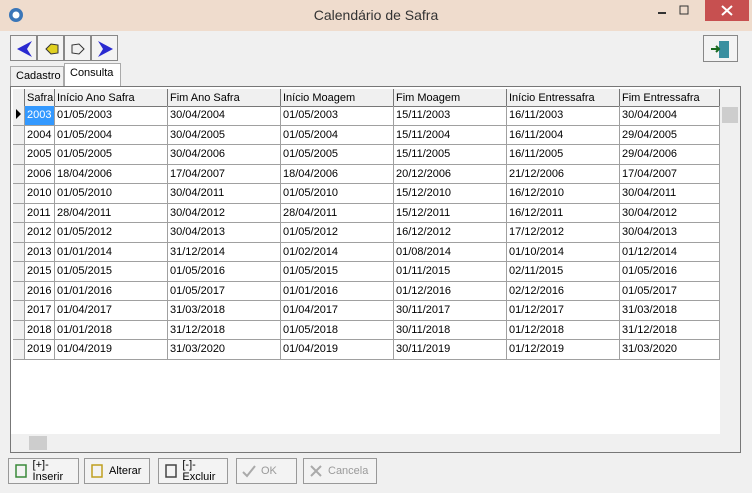 The width and height of the screenshot is (752, 493). Describe the element at coordinates (730, 260) in the screenshot. I see `vertical-scrollbar` at that location.